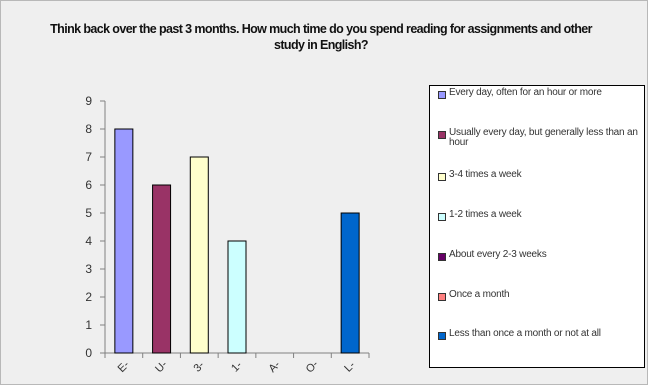 This screenshot has width=648, height=385. What do you see at coordinates (274, 367) in the screenshot?
I see `x-tick-label: A-` at bounding box center [274, 367].